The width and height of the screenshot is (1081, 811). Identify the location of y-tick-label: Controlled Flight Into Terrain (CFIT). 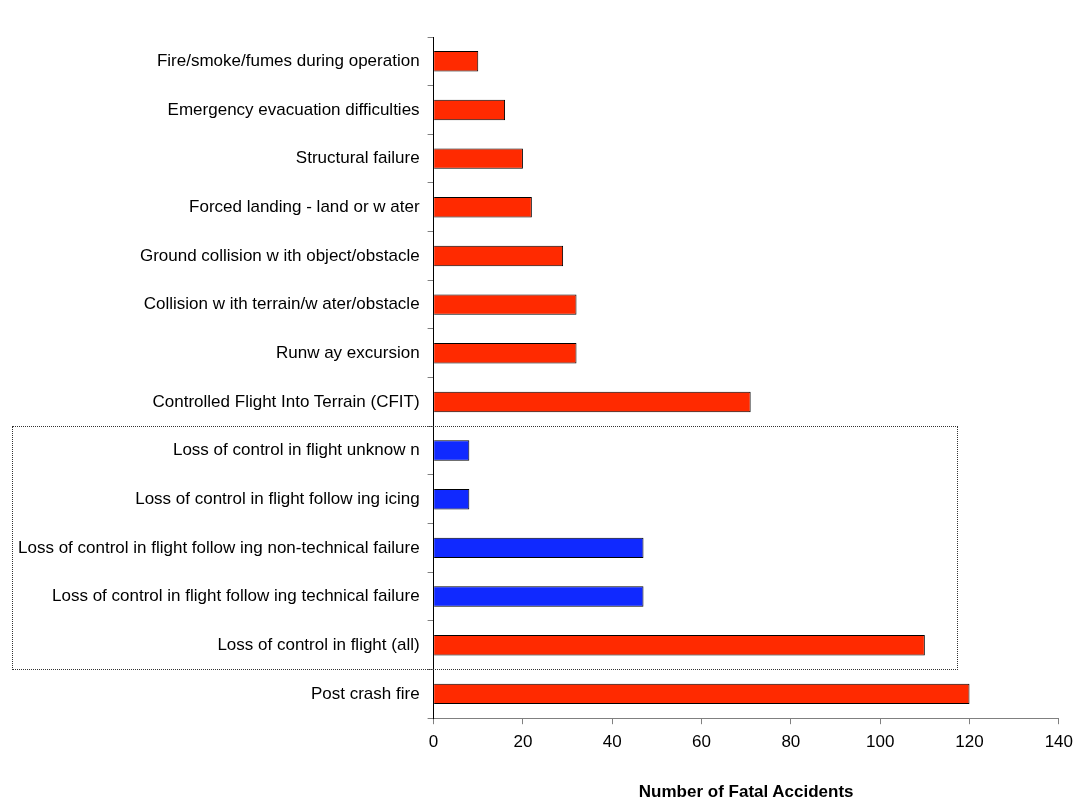
(286, 401).